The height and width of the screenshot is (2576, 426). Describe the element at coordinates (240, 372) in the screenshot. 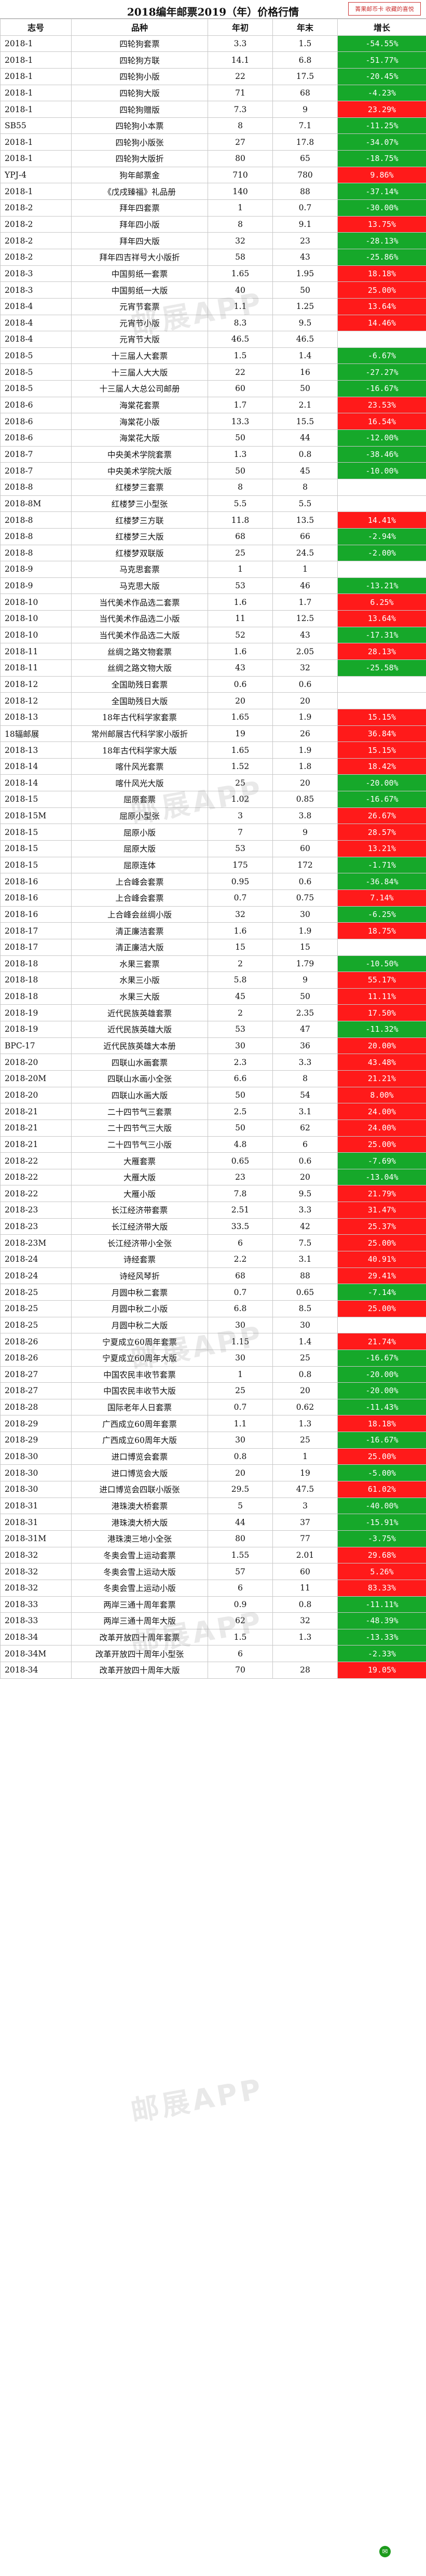

I see `cell-year-start: 22` at that location.